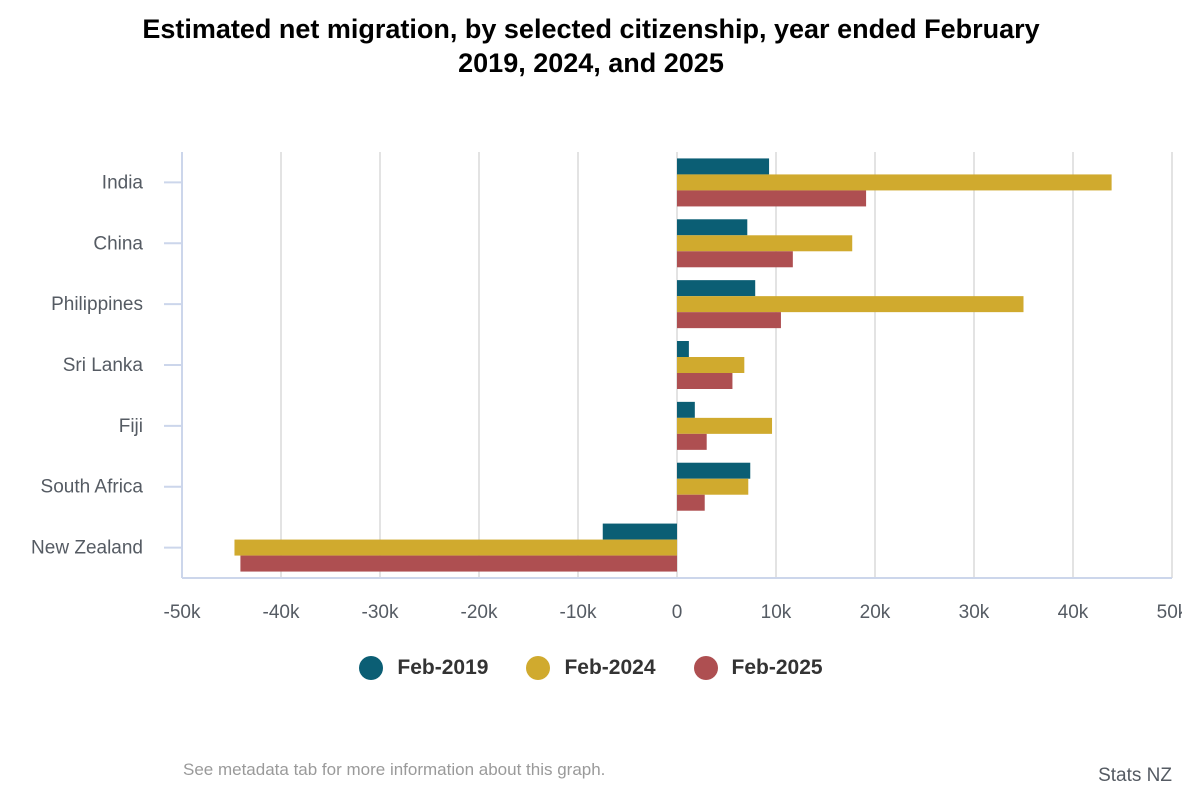 This screenshot has height=792, width=1182. Describe the element at coordinates (639, 531) in the screenshot. I see `bar-new-zealand-feb-2019` at that location.